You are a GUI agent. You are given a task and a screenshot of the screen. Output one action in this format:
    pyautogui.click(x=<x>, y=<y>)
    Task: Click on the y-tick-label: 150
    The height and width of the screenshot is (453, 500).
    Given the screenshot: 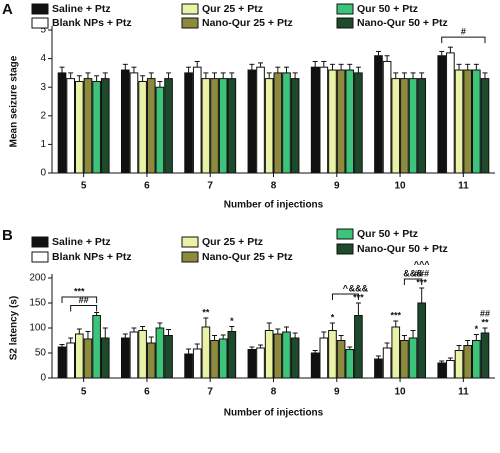 What is the action you would take?
    pyautogui.click(x=37, y=303)
    